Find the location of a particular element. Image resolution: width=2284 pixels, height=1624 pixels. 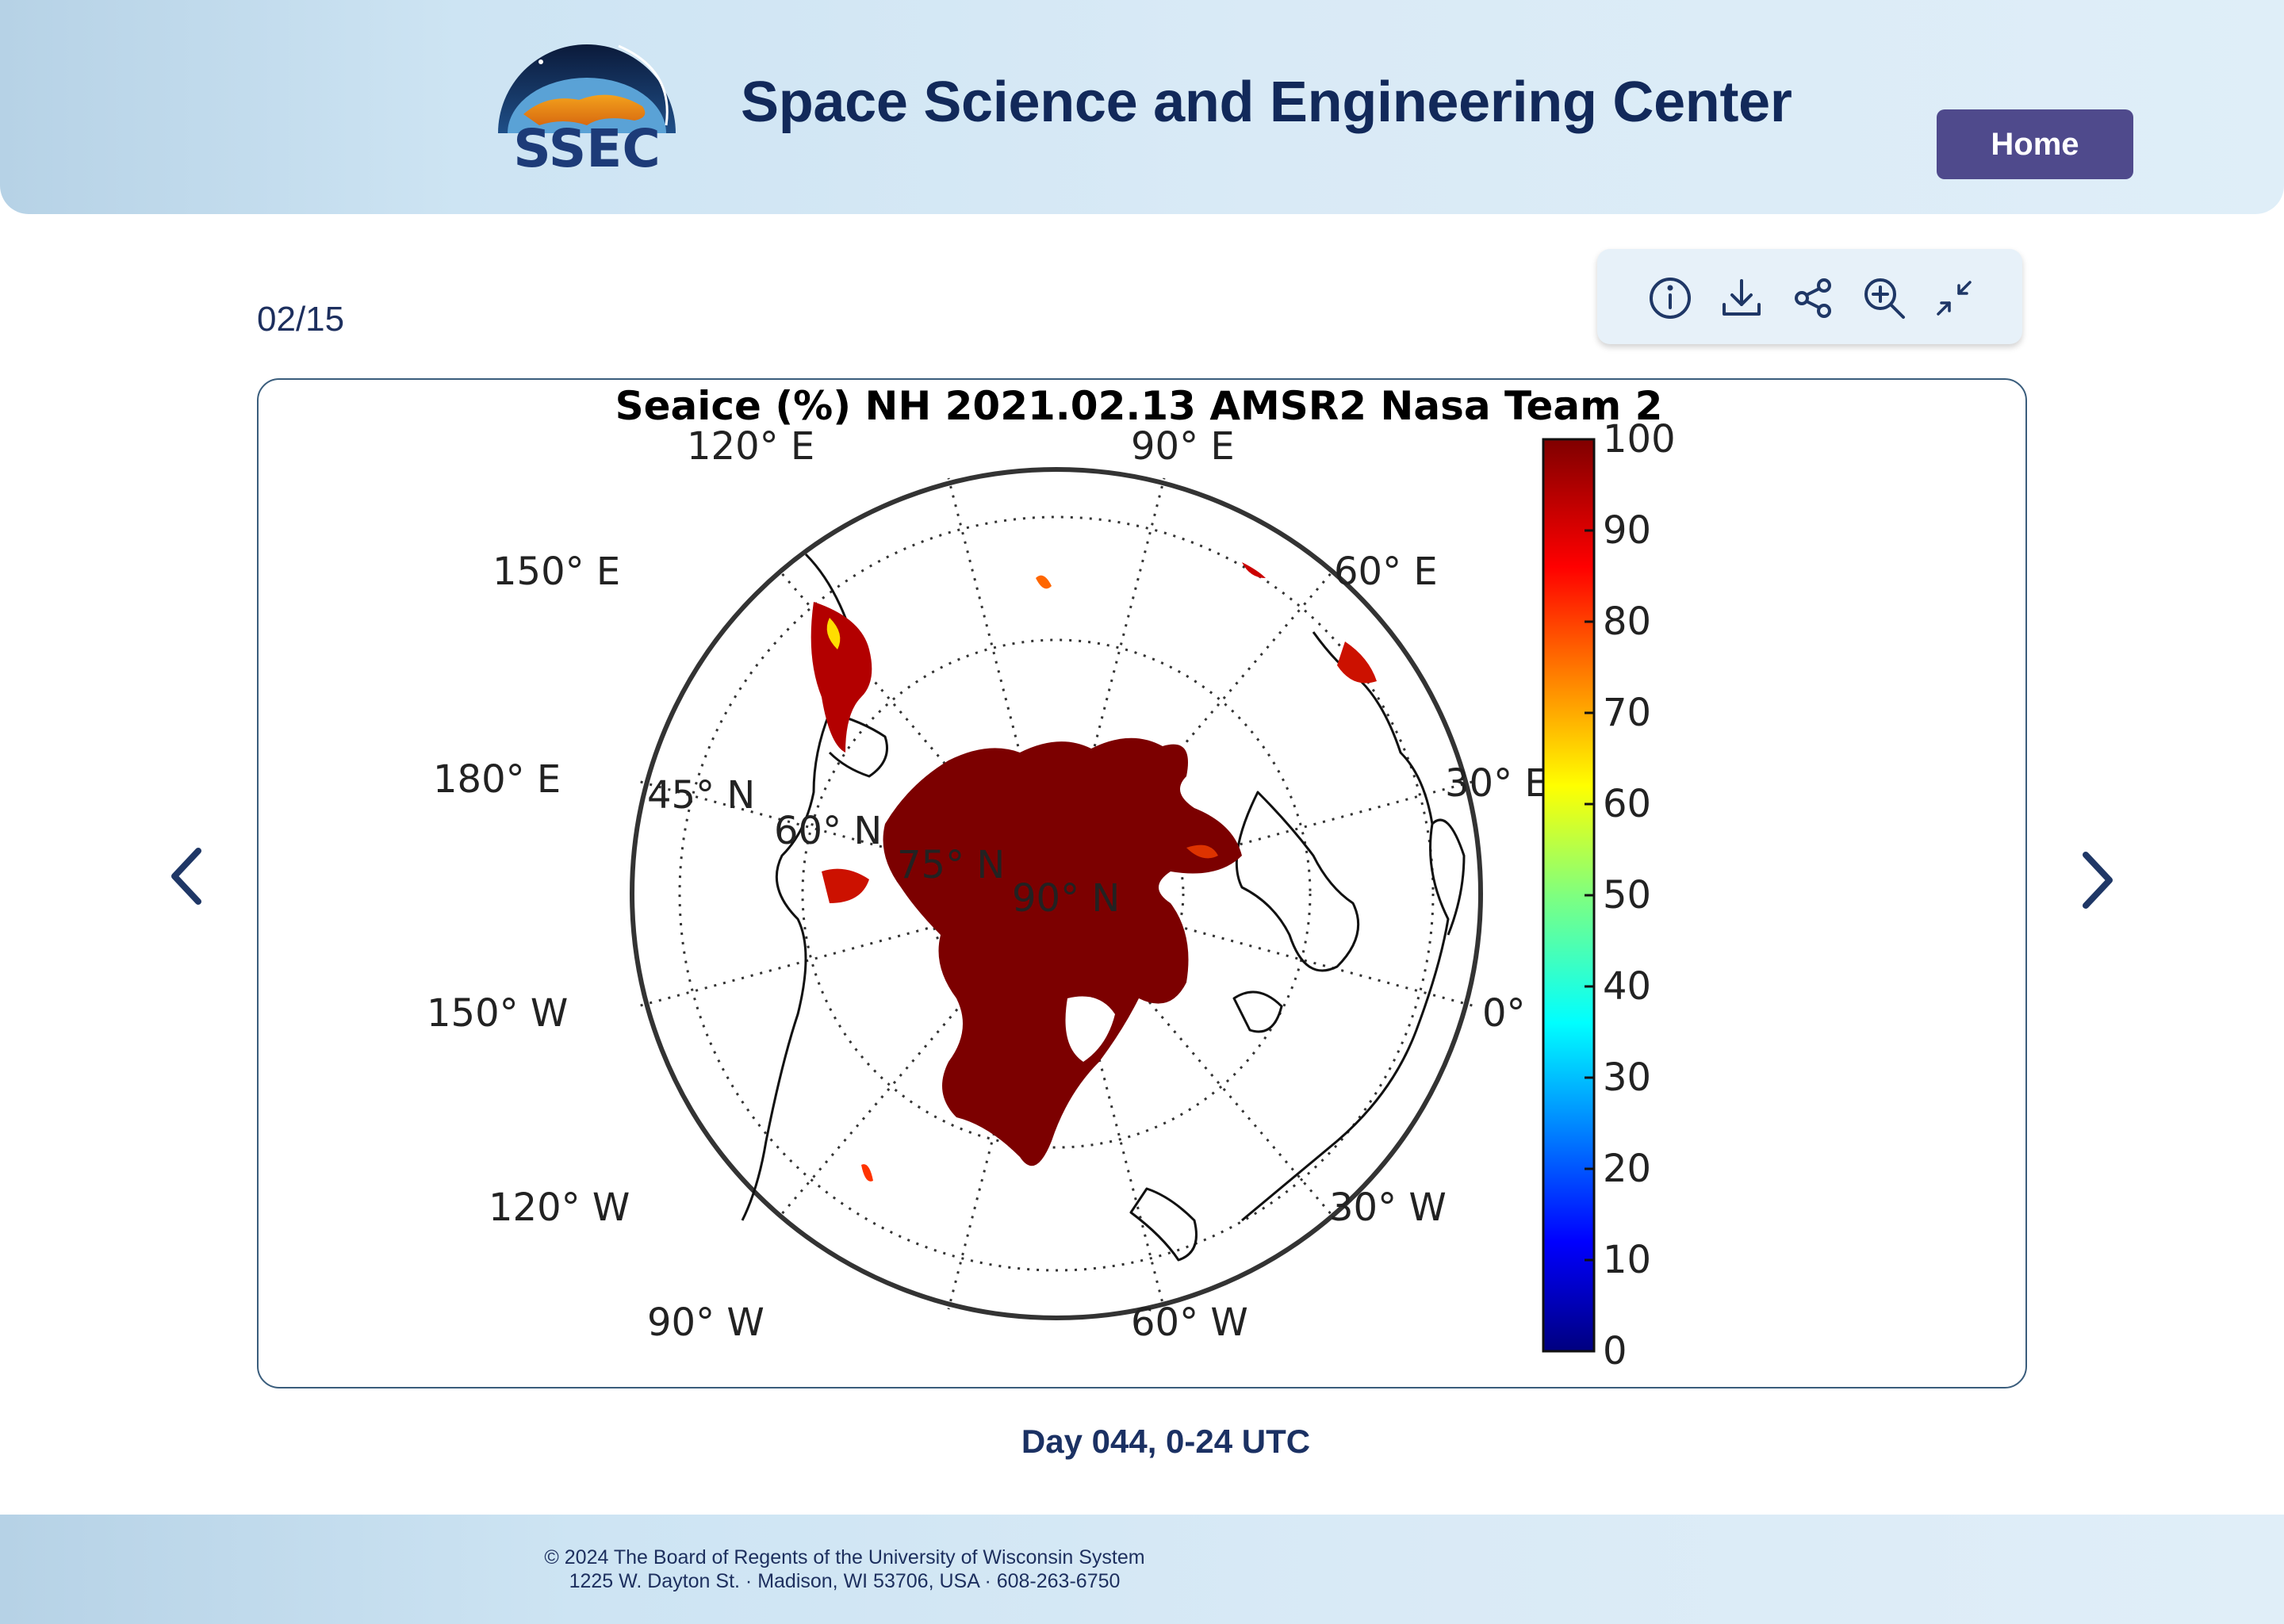

colorbar-tick-label: 100 is located at coordinates (1639, 439).